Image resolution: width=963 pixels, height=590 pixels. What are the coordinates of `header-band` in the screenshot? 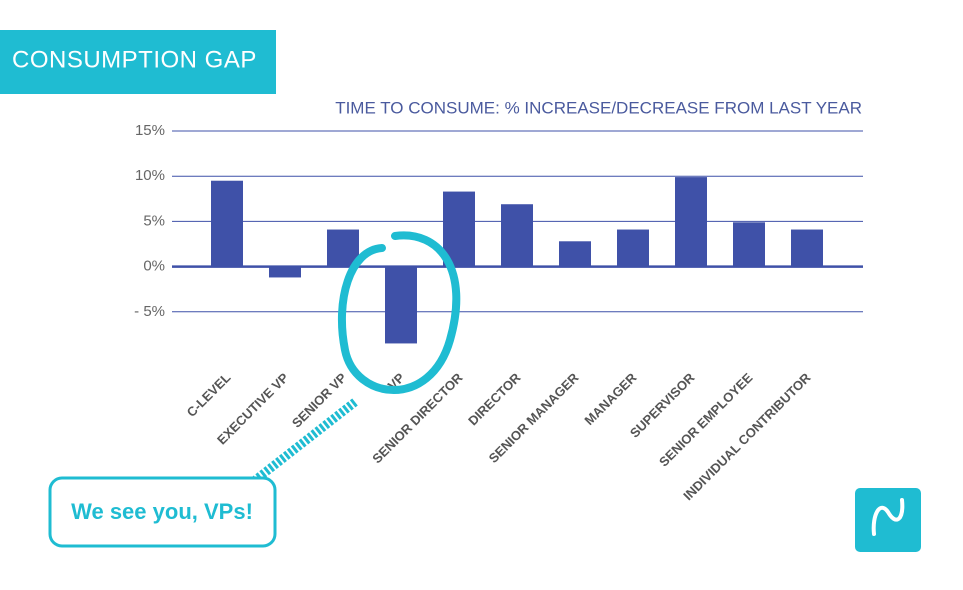 It's located at (138, 62).